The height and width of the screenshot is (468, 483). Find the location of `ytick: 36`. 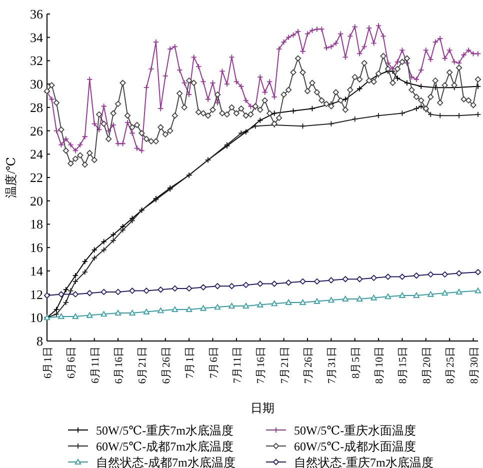

ytick: 36 is located at coordinates (36, 14).